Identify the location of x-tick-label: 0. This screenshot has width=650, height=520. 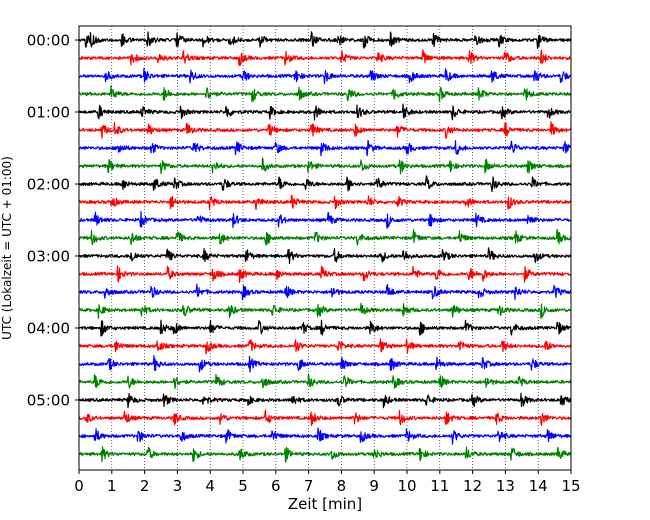
(79, 486).